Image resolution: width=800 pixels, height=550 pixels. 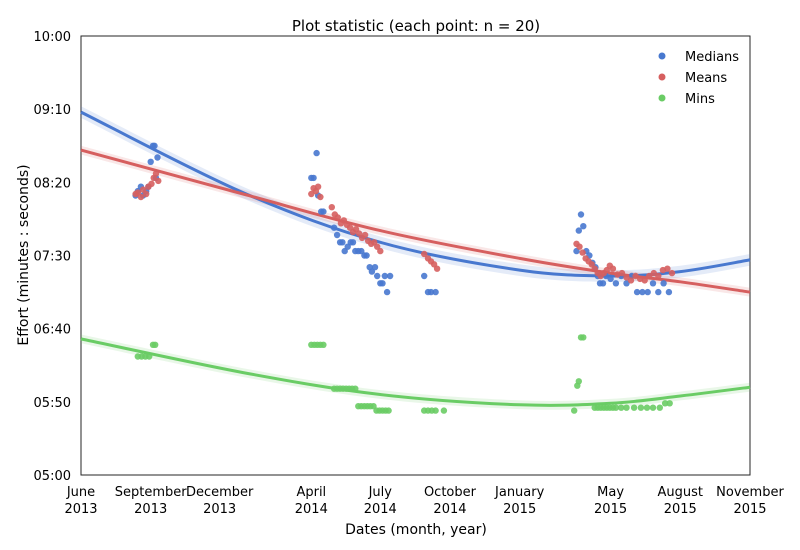 What do you see at coordinates (24, 254) in the screenshot?
I see `y-axis-label: Effort (minutes : seconds)` at bounding box center [24, 254].